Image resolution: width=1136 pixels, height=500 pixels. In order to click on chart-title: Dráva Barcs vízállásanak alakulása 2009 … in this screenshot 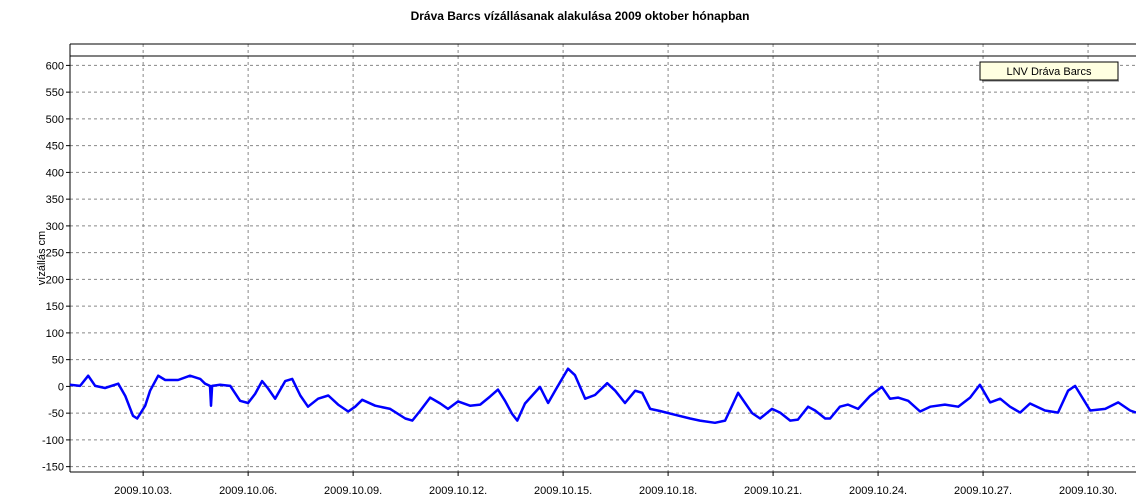, I will do `click(580, 16)`.